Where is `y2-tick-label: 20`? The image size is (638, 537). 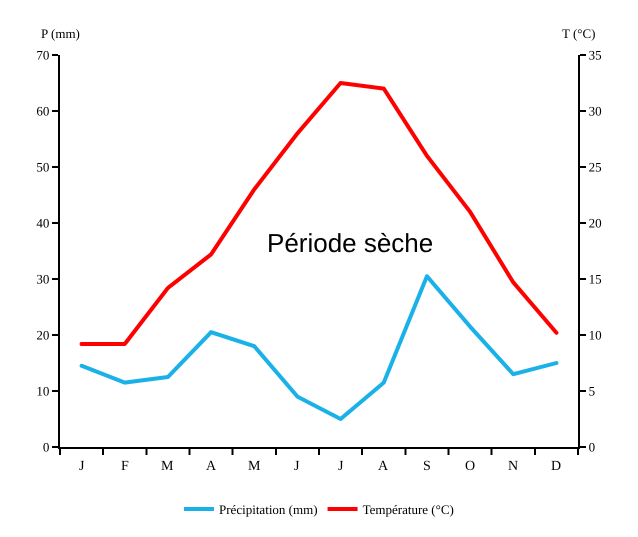
y2-tick-label: 20 is located at coordinates (595, 223).